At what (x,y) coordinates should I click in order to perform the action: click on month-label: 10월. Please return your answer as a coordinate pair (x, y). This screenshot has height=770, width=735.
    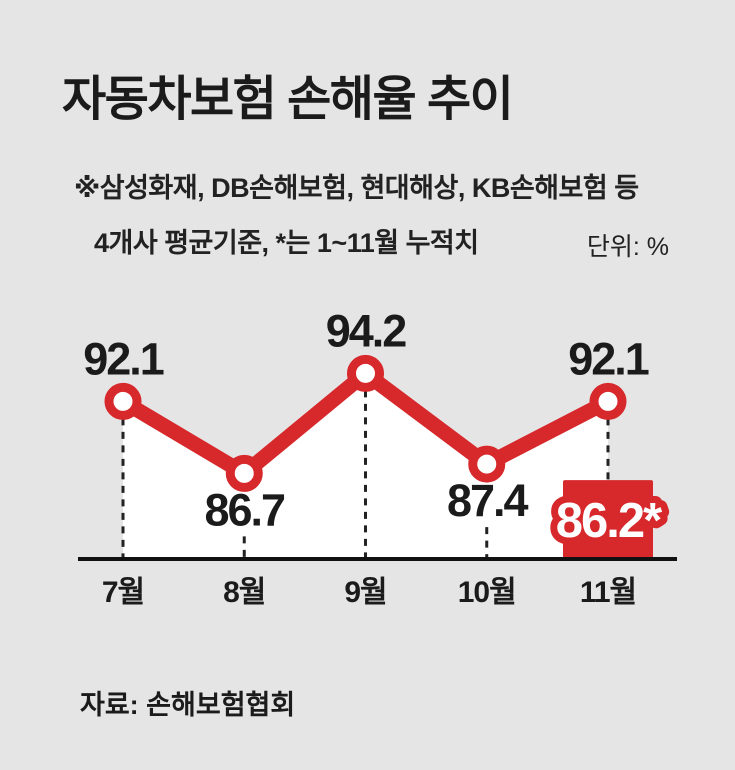
    Looking at the image, I should click on (487, 592).